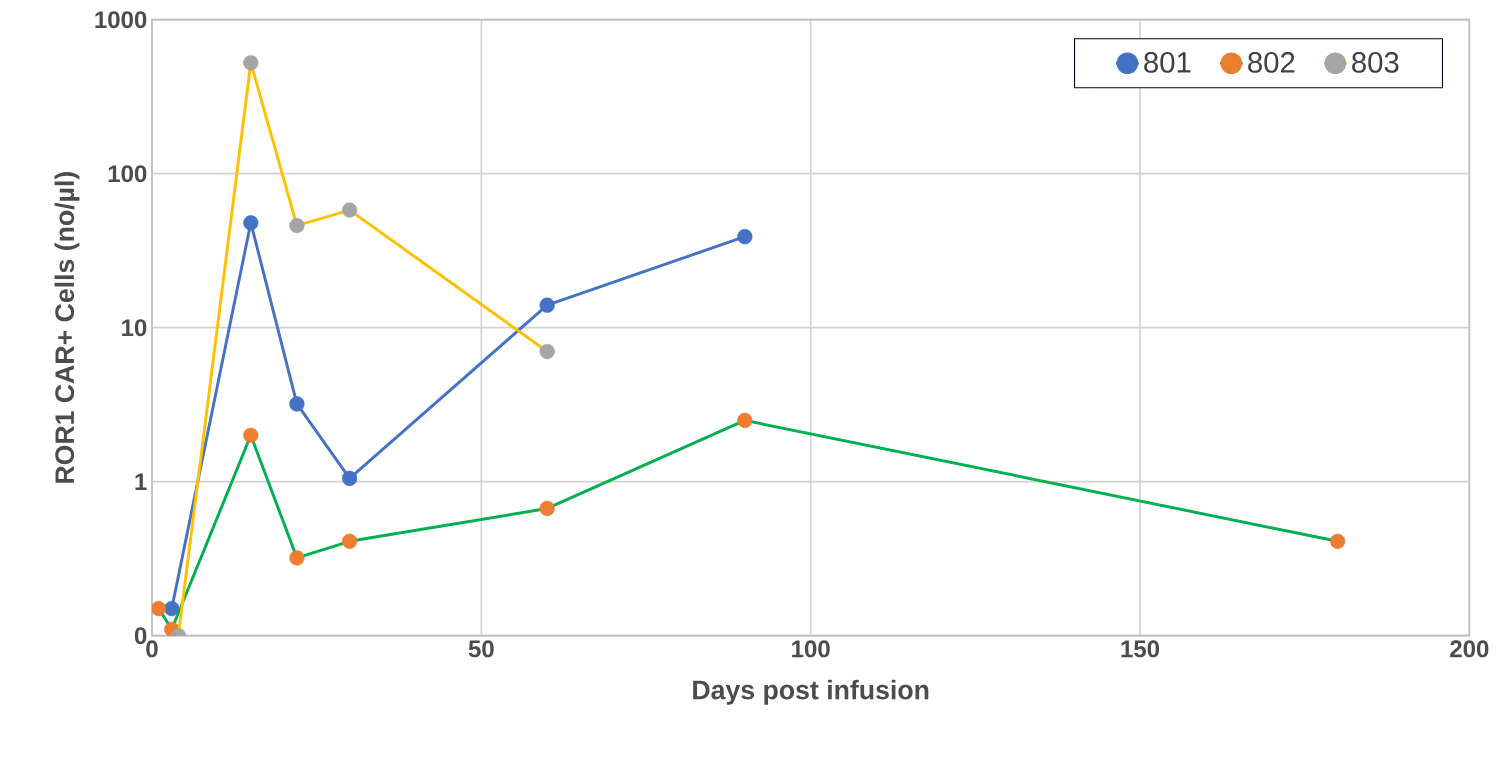  What do you see at coordinates (811, 649) in the screenshot?
I see `x-tick-label: 100` at bounding box center [811, 649].